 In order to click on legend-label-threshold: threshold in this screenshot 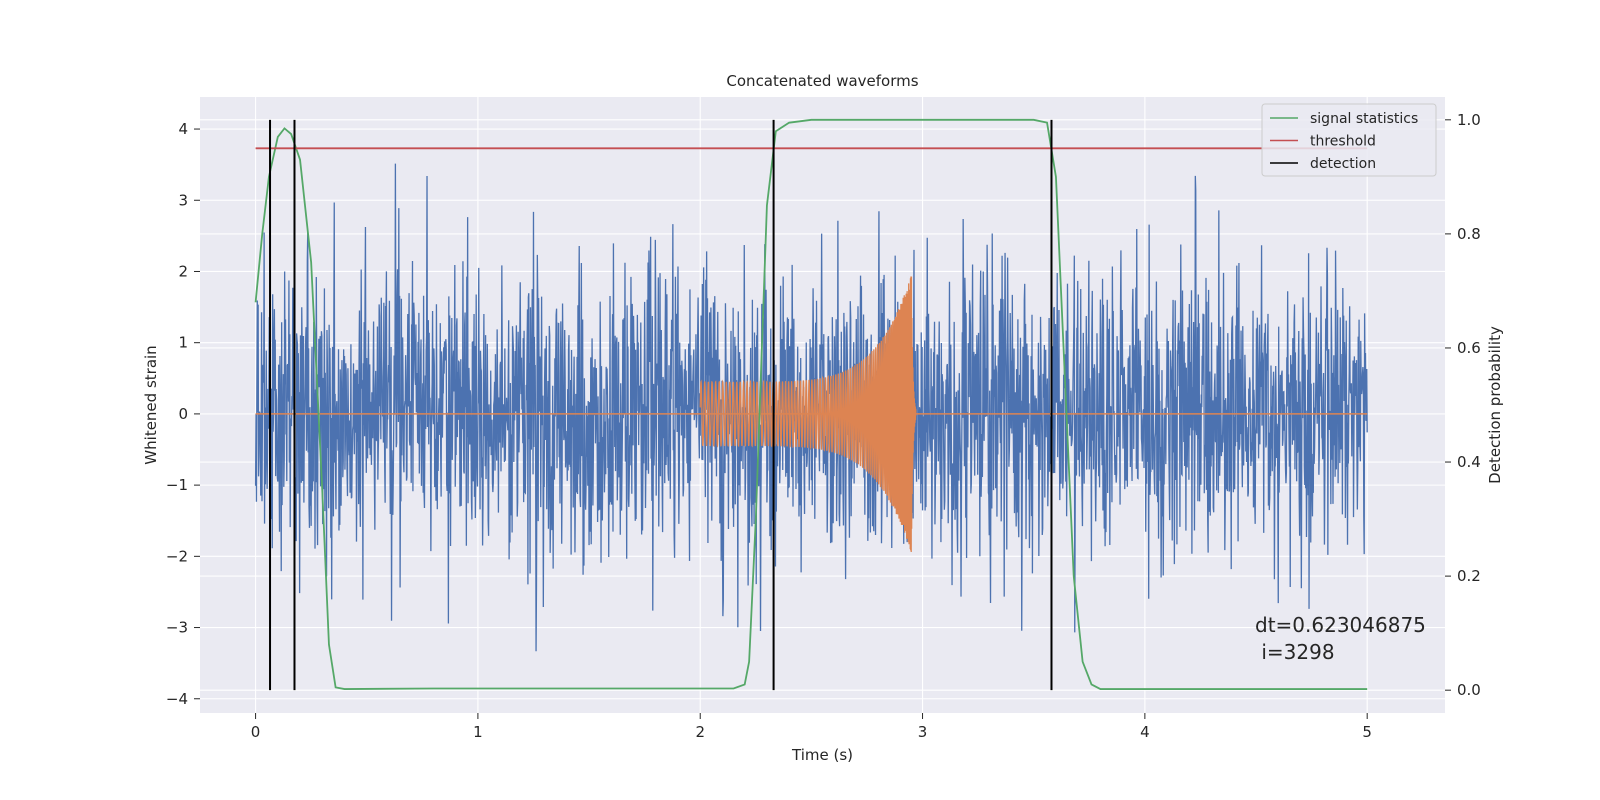, I will do `click(1343, 142)`.